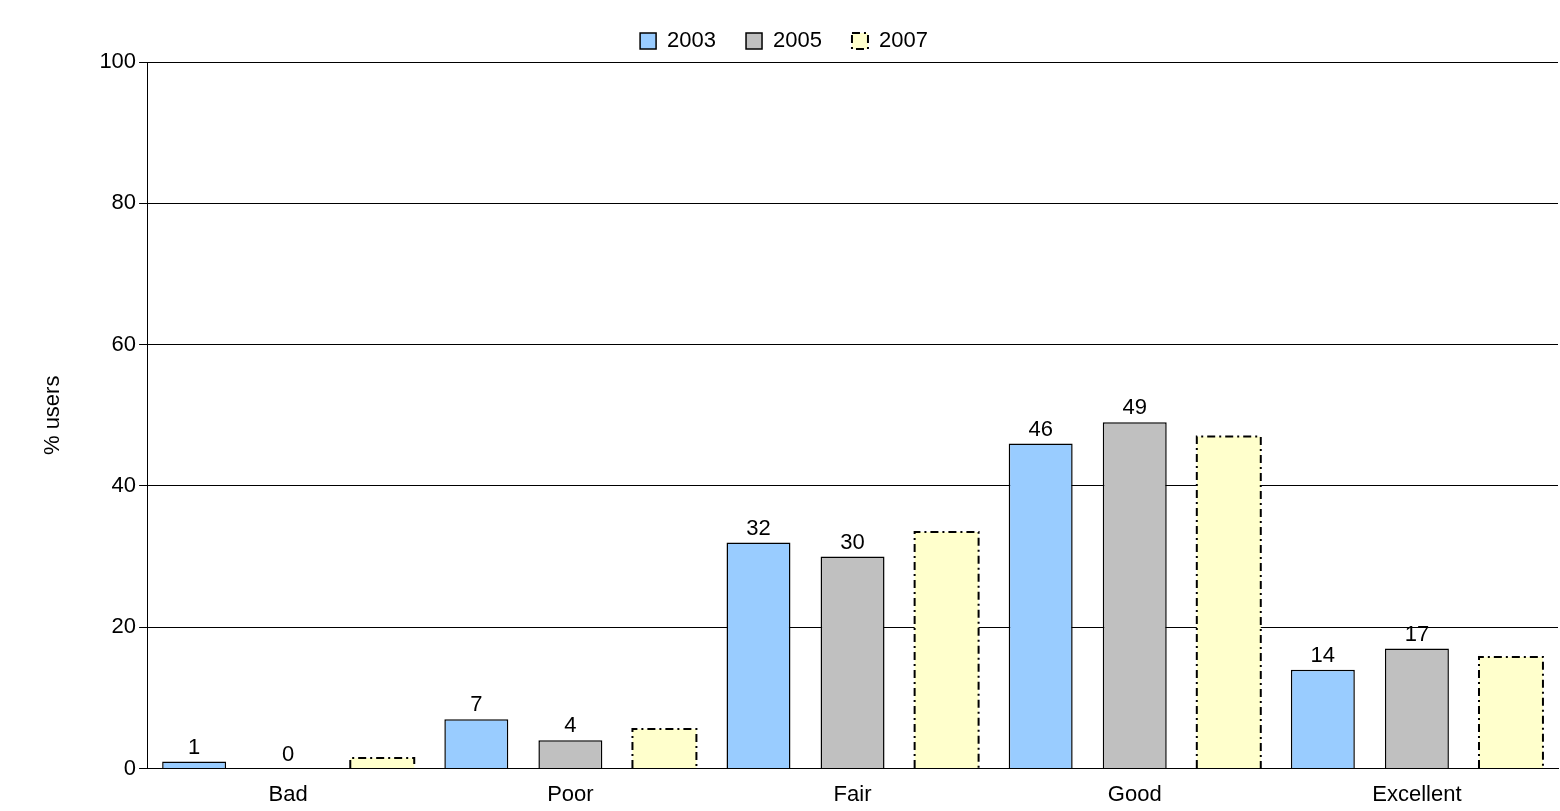 The image size is (1560, 811). I want to click on y-tick-label: 20, so click(124, 626).